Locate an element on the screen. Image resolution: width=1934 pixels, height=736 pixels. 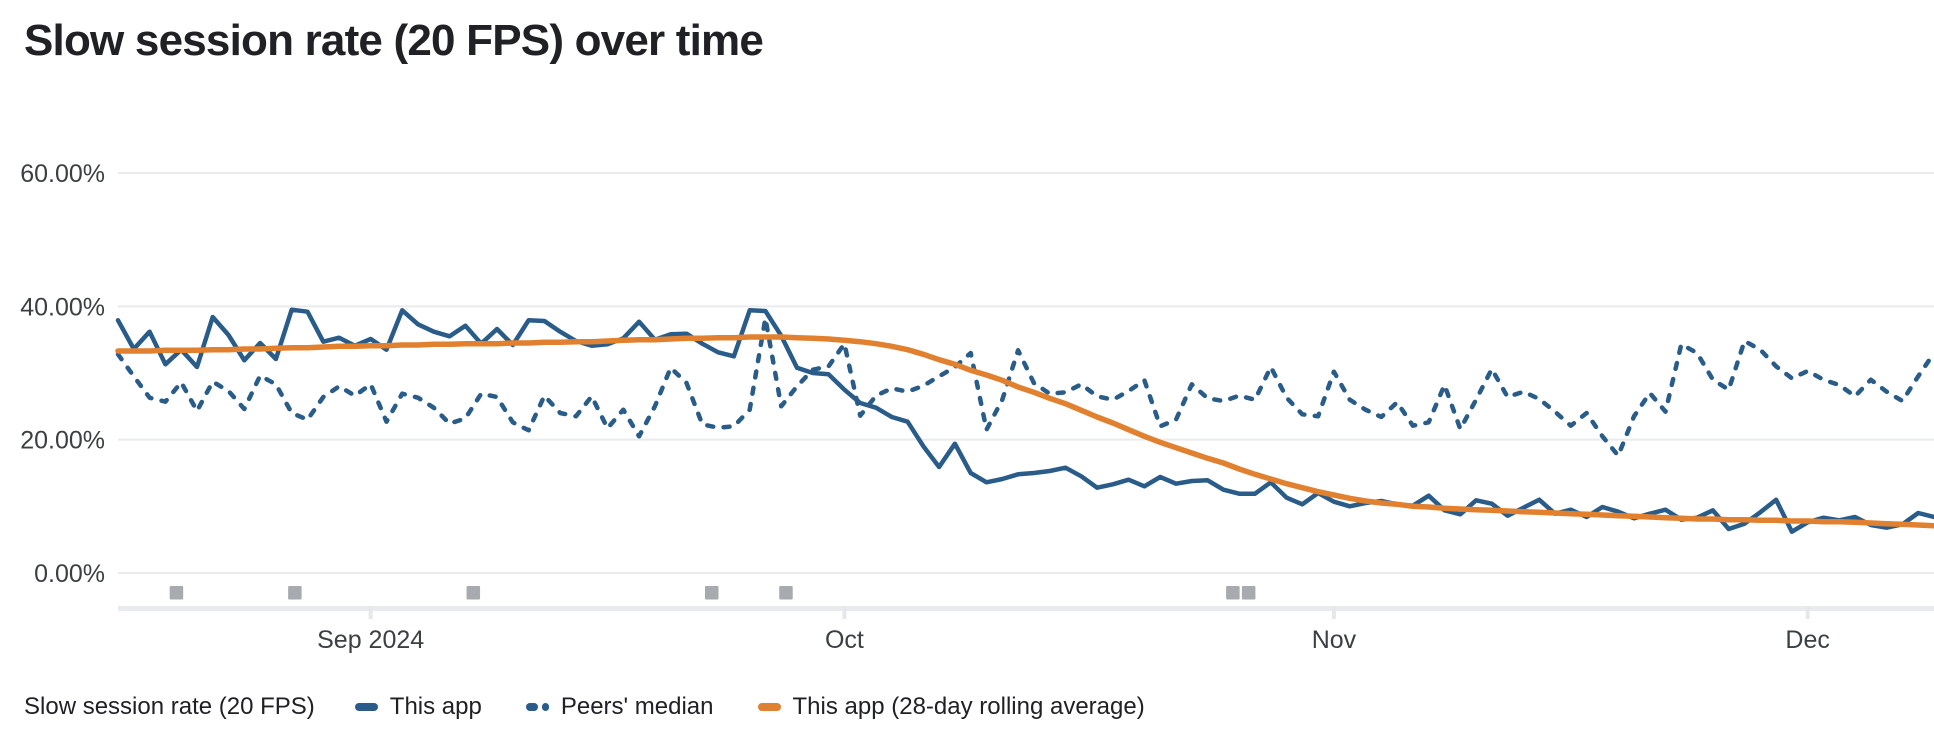
legend-item-label: Peers' median is located at coordinates (637, 706).